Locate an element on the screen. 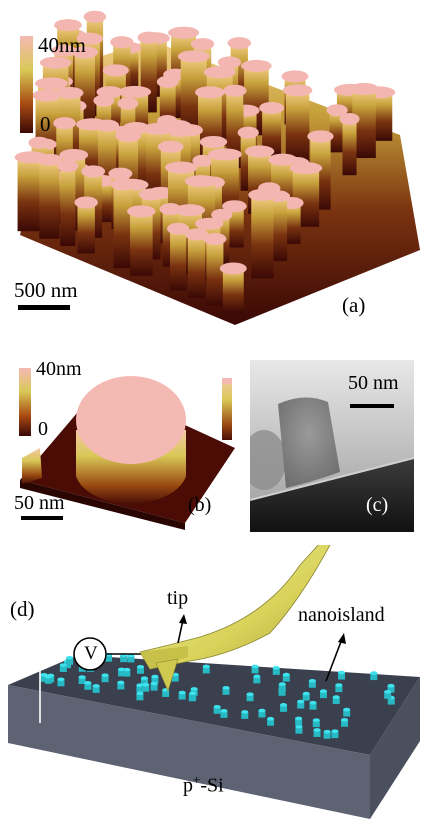 Image resolution: width=427 pixels, height=827 pixels. island-top is located at coordinates (131, 420).